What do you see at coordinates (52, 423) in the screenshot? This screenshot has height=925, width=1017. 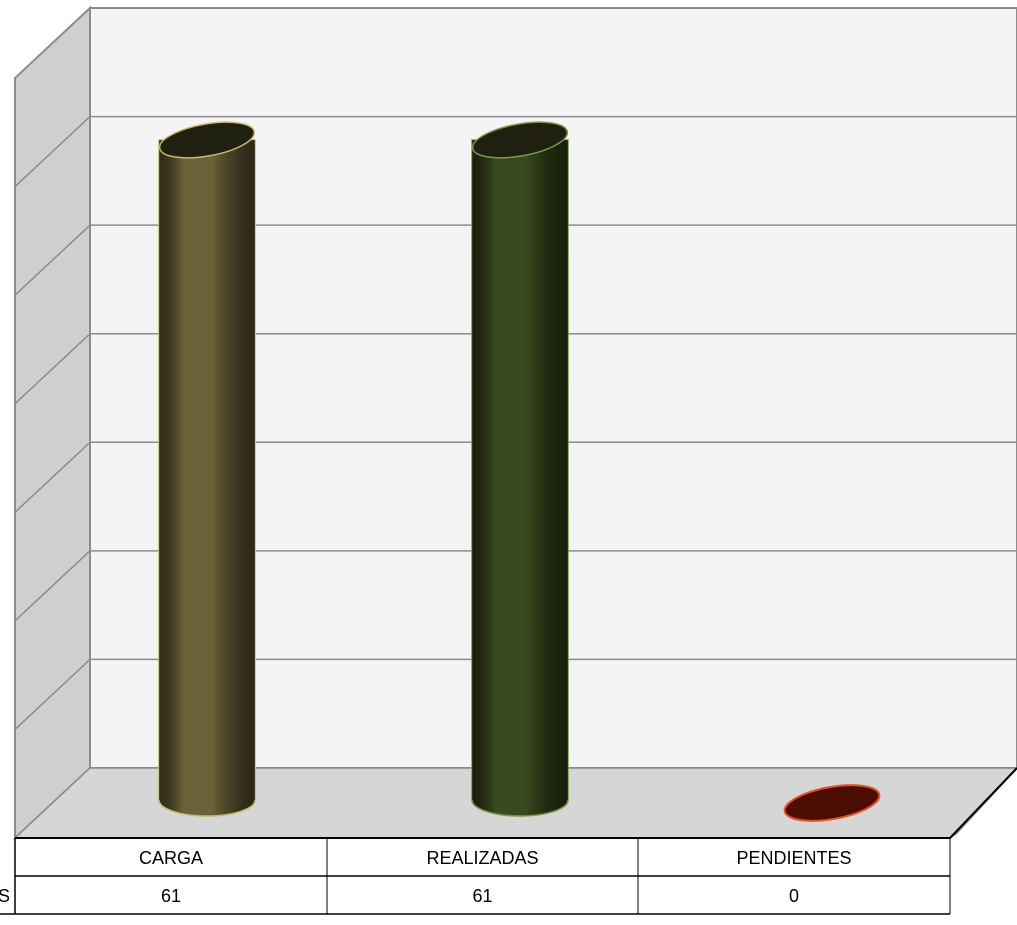 I see `side-wall` at bounding box center [52, 423].